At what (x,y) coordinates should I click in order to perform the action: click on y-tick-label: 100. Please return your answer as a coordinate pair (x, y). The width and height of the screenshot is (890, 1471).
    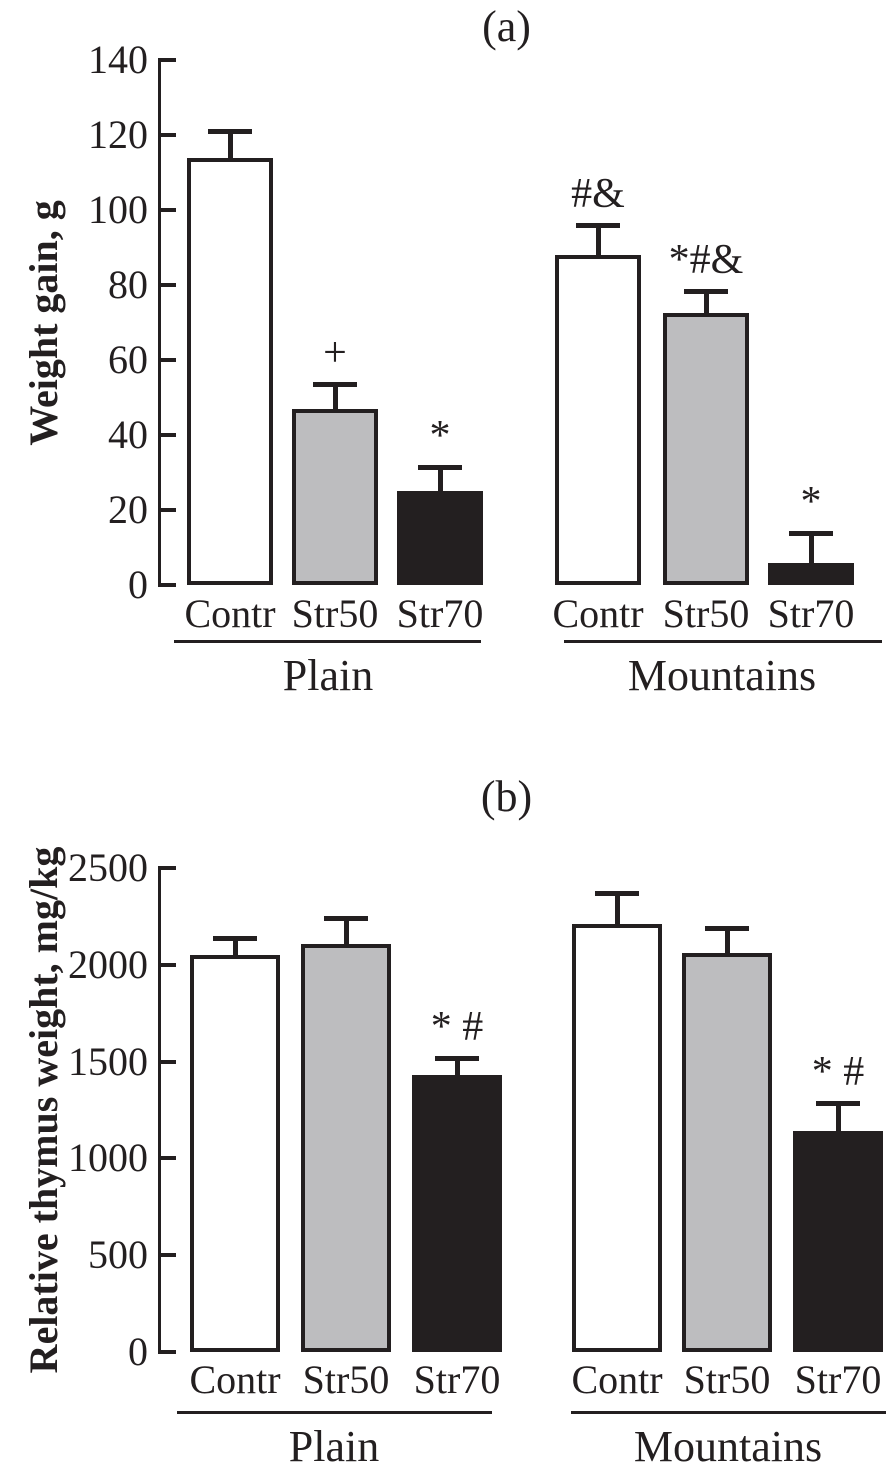
    Looking at the image, I should click on (118, 209).